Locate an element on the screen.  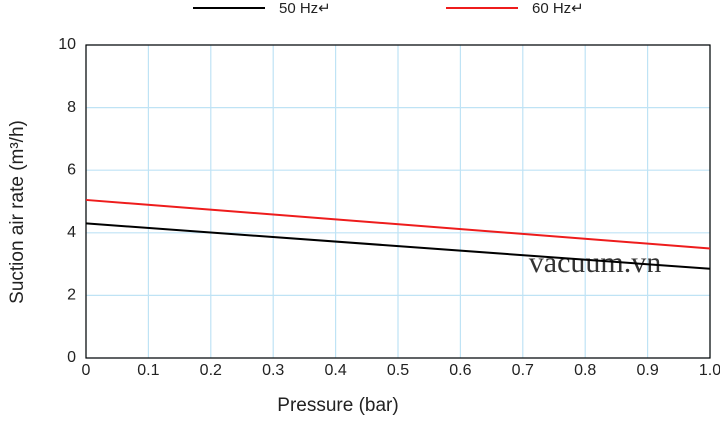
x-tick-label: 0.3 is located at coordinates (273, 370).